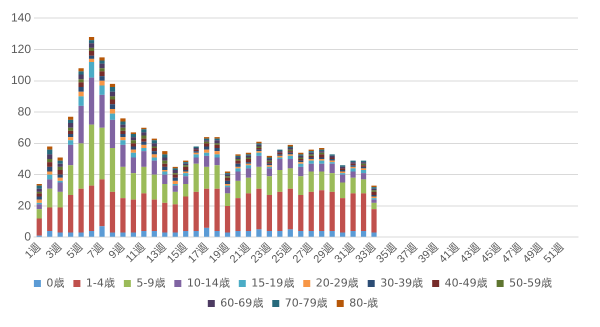 The image size is (600, 327). I want to click on x-tick-label: 5週, so click(75, 251).